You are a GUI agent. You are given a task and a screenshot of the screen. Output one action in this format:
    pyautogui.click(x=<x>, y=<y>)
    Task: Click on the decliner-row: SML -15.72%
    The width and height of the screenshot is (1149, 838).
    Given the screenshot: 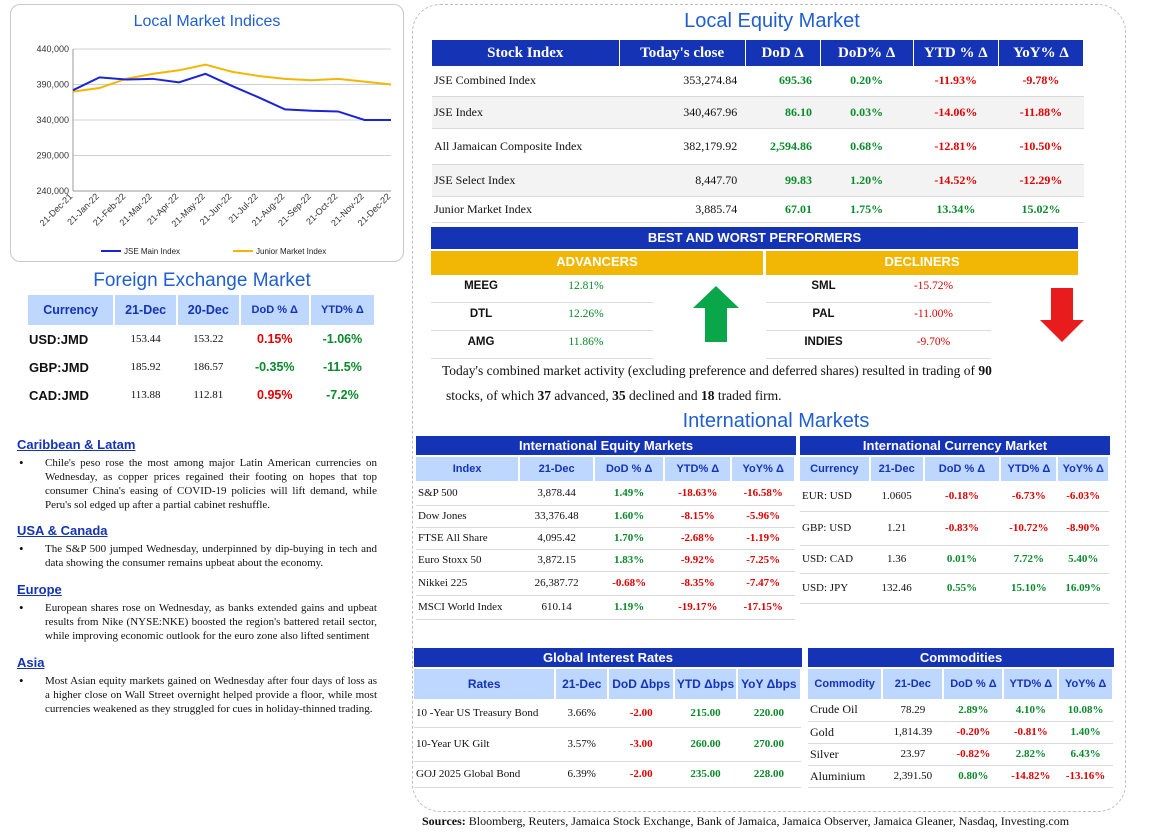 What is the action you would take?
    pyautogui.click(x=878, y=289)
    